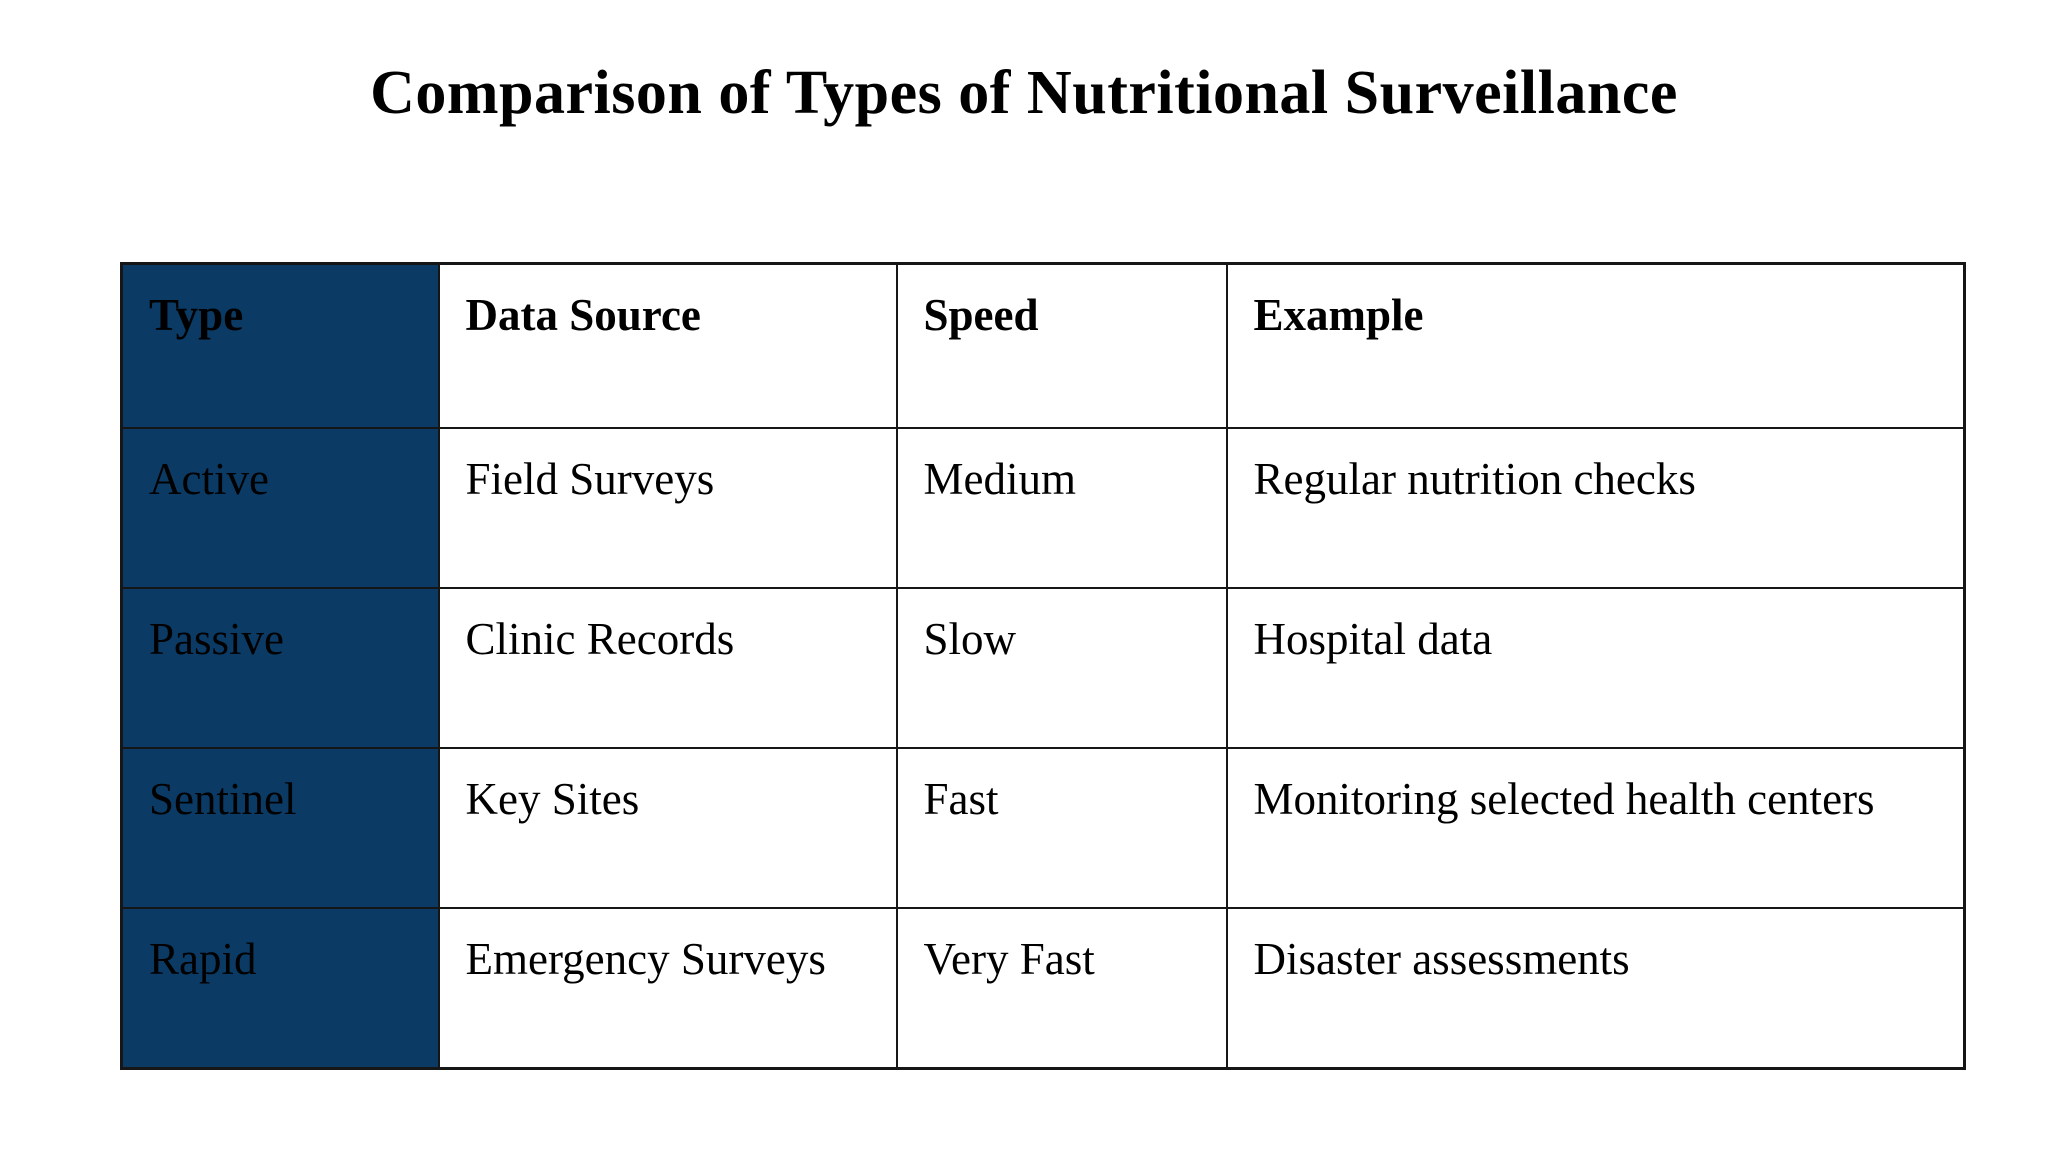  I want to click on column-header-example: Example, so click(1595, 345).